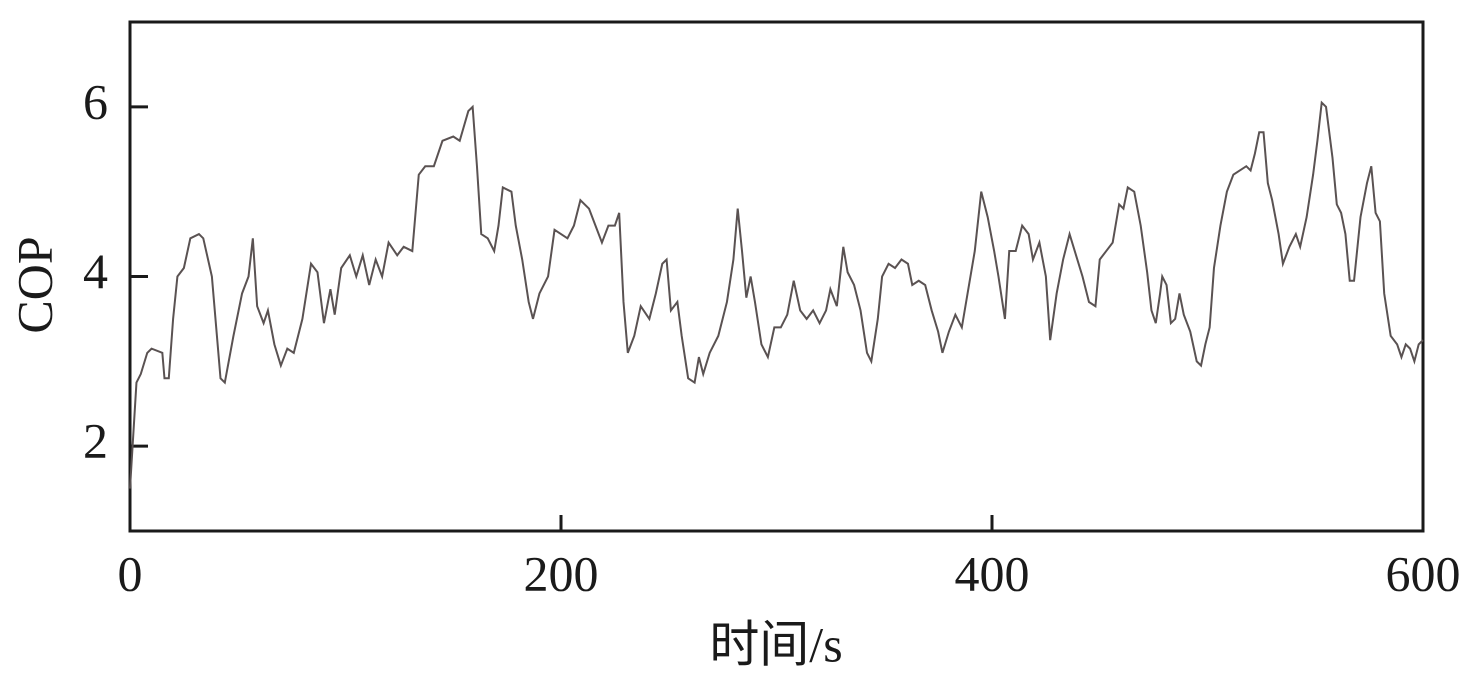 This screenshot has width=1483, height=687. What do you see at coordinates (130, 573) in the screenshot?
I see `x-tick-label: 0` at bounding box center [130, 573].